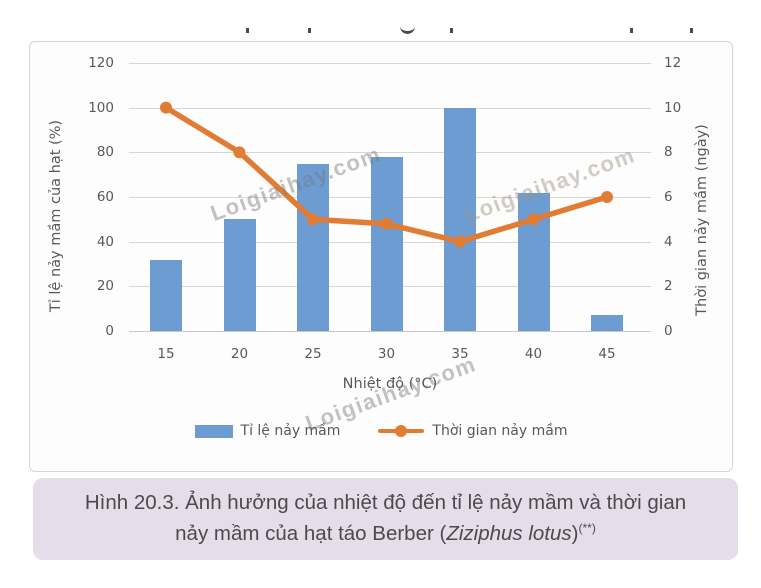 Image resolution: width=761 pixels, height=588 pixels. I want to click on left-axis-tick: 40, so click(105, 241).